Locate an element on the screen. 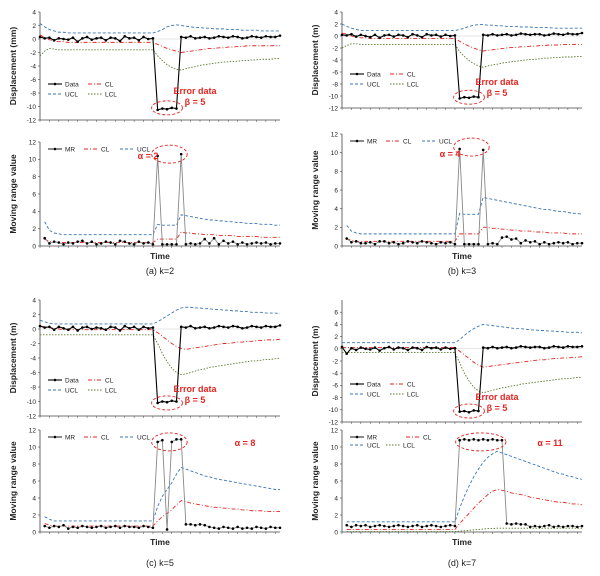 The image size is (600, 576). legend-label-mr: MR is located at coordinates (70, 437).